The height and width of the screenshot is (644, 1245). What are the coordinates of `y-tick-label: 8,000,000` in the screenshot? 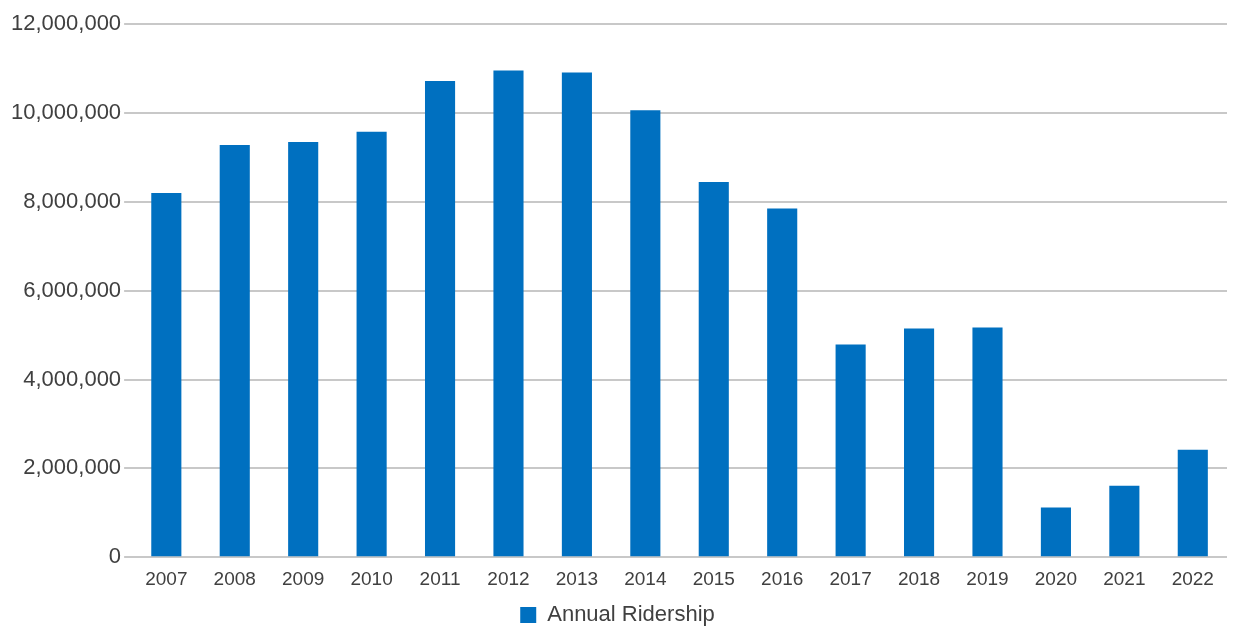 It's located at (72, 200).